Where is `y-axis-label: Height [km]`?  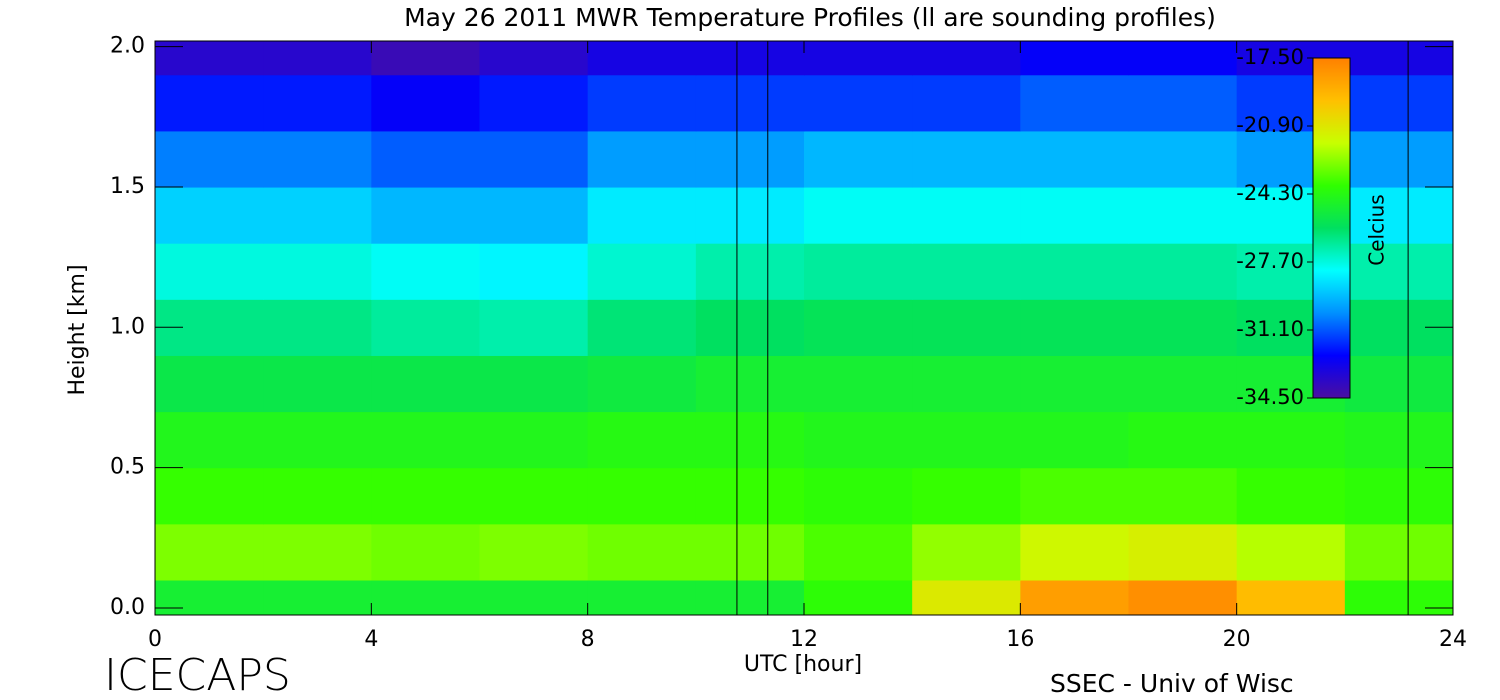
y-axis-label: Height [km] is located at coordinates (77, 329).